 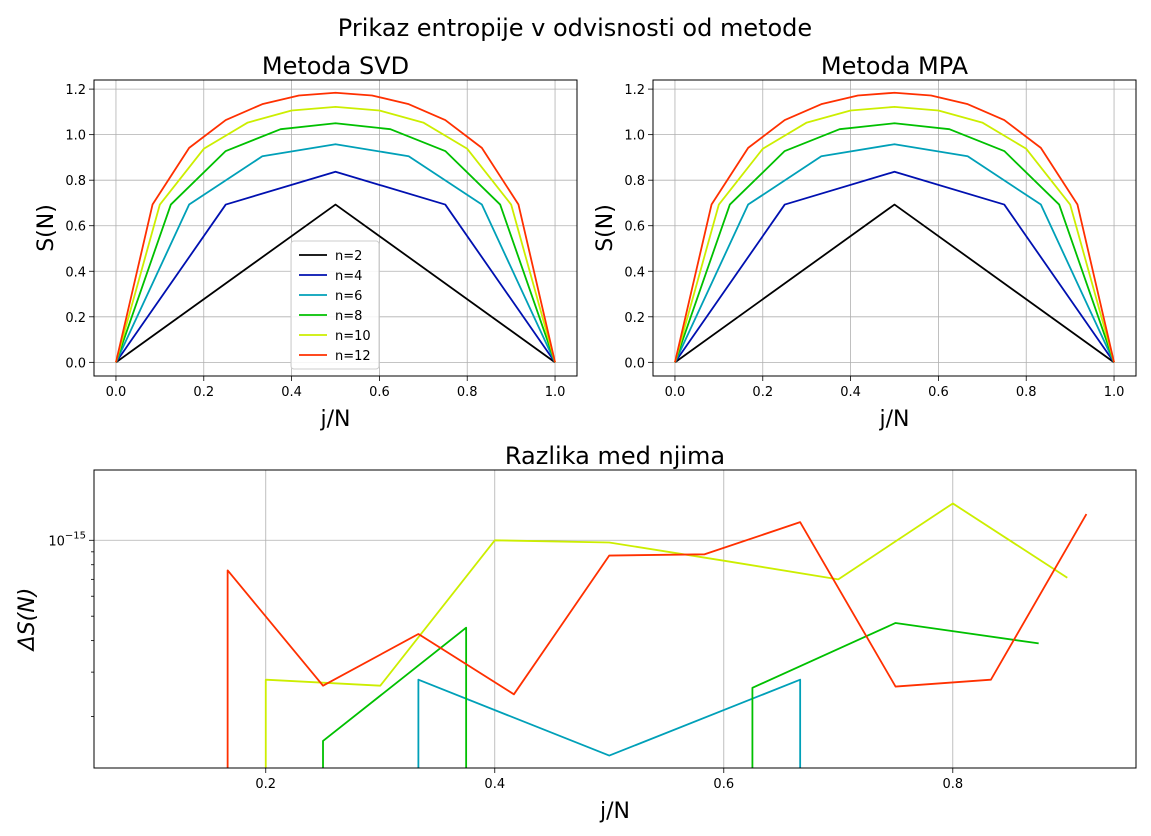 What do you see at coordinates (895, 66) in the screenshot?
I see `chart-title: Metoda MPA` at bounding box center [895, 66].